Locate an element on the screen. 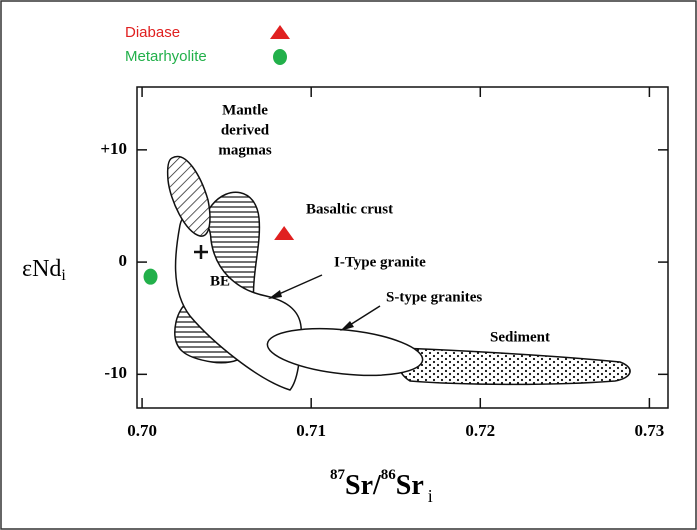 The width and height of the screenshot is (697, 530). annotation: I-Type granite is located at coordinates (380, 262).